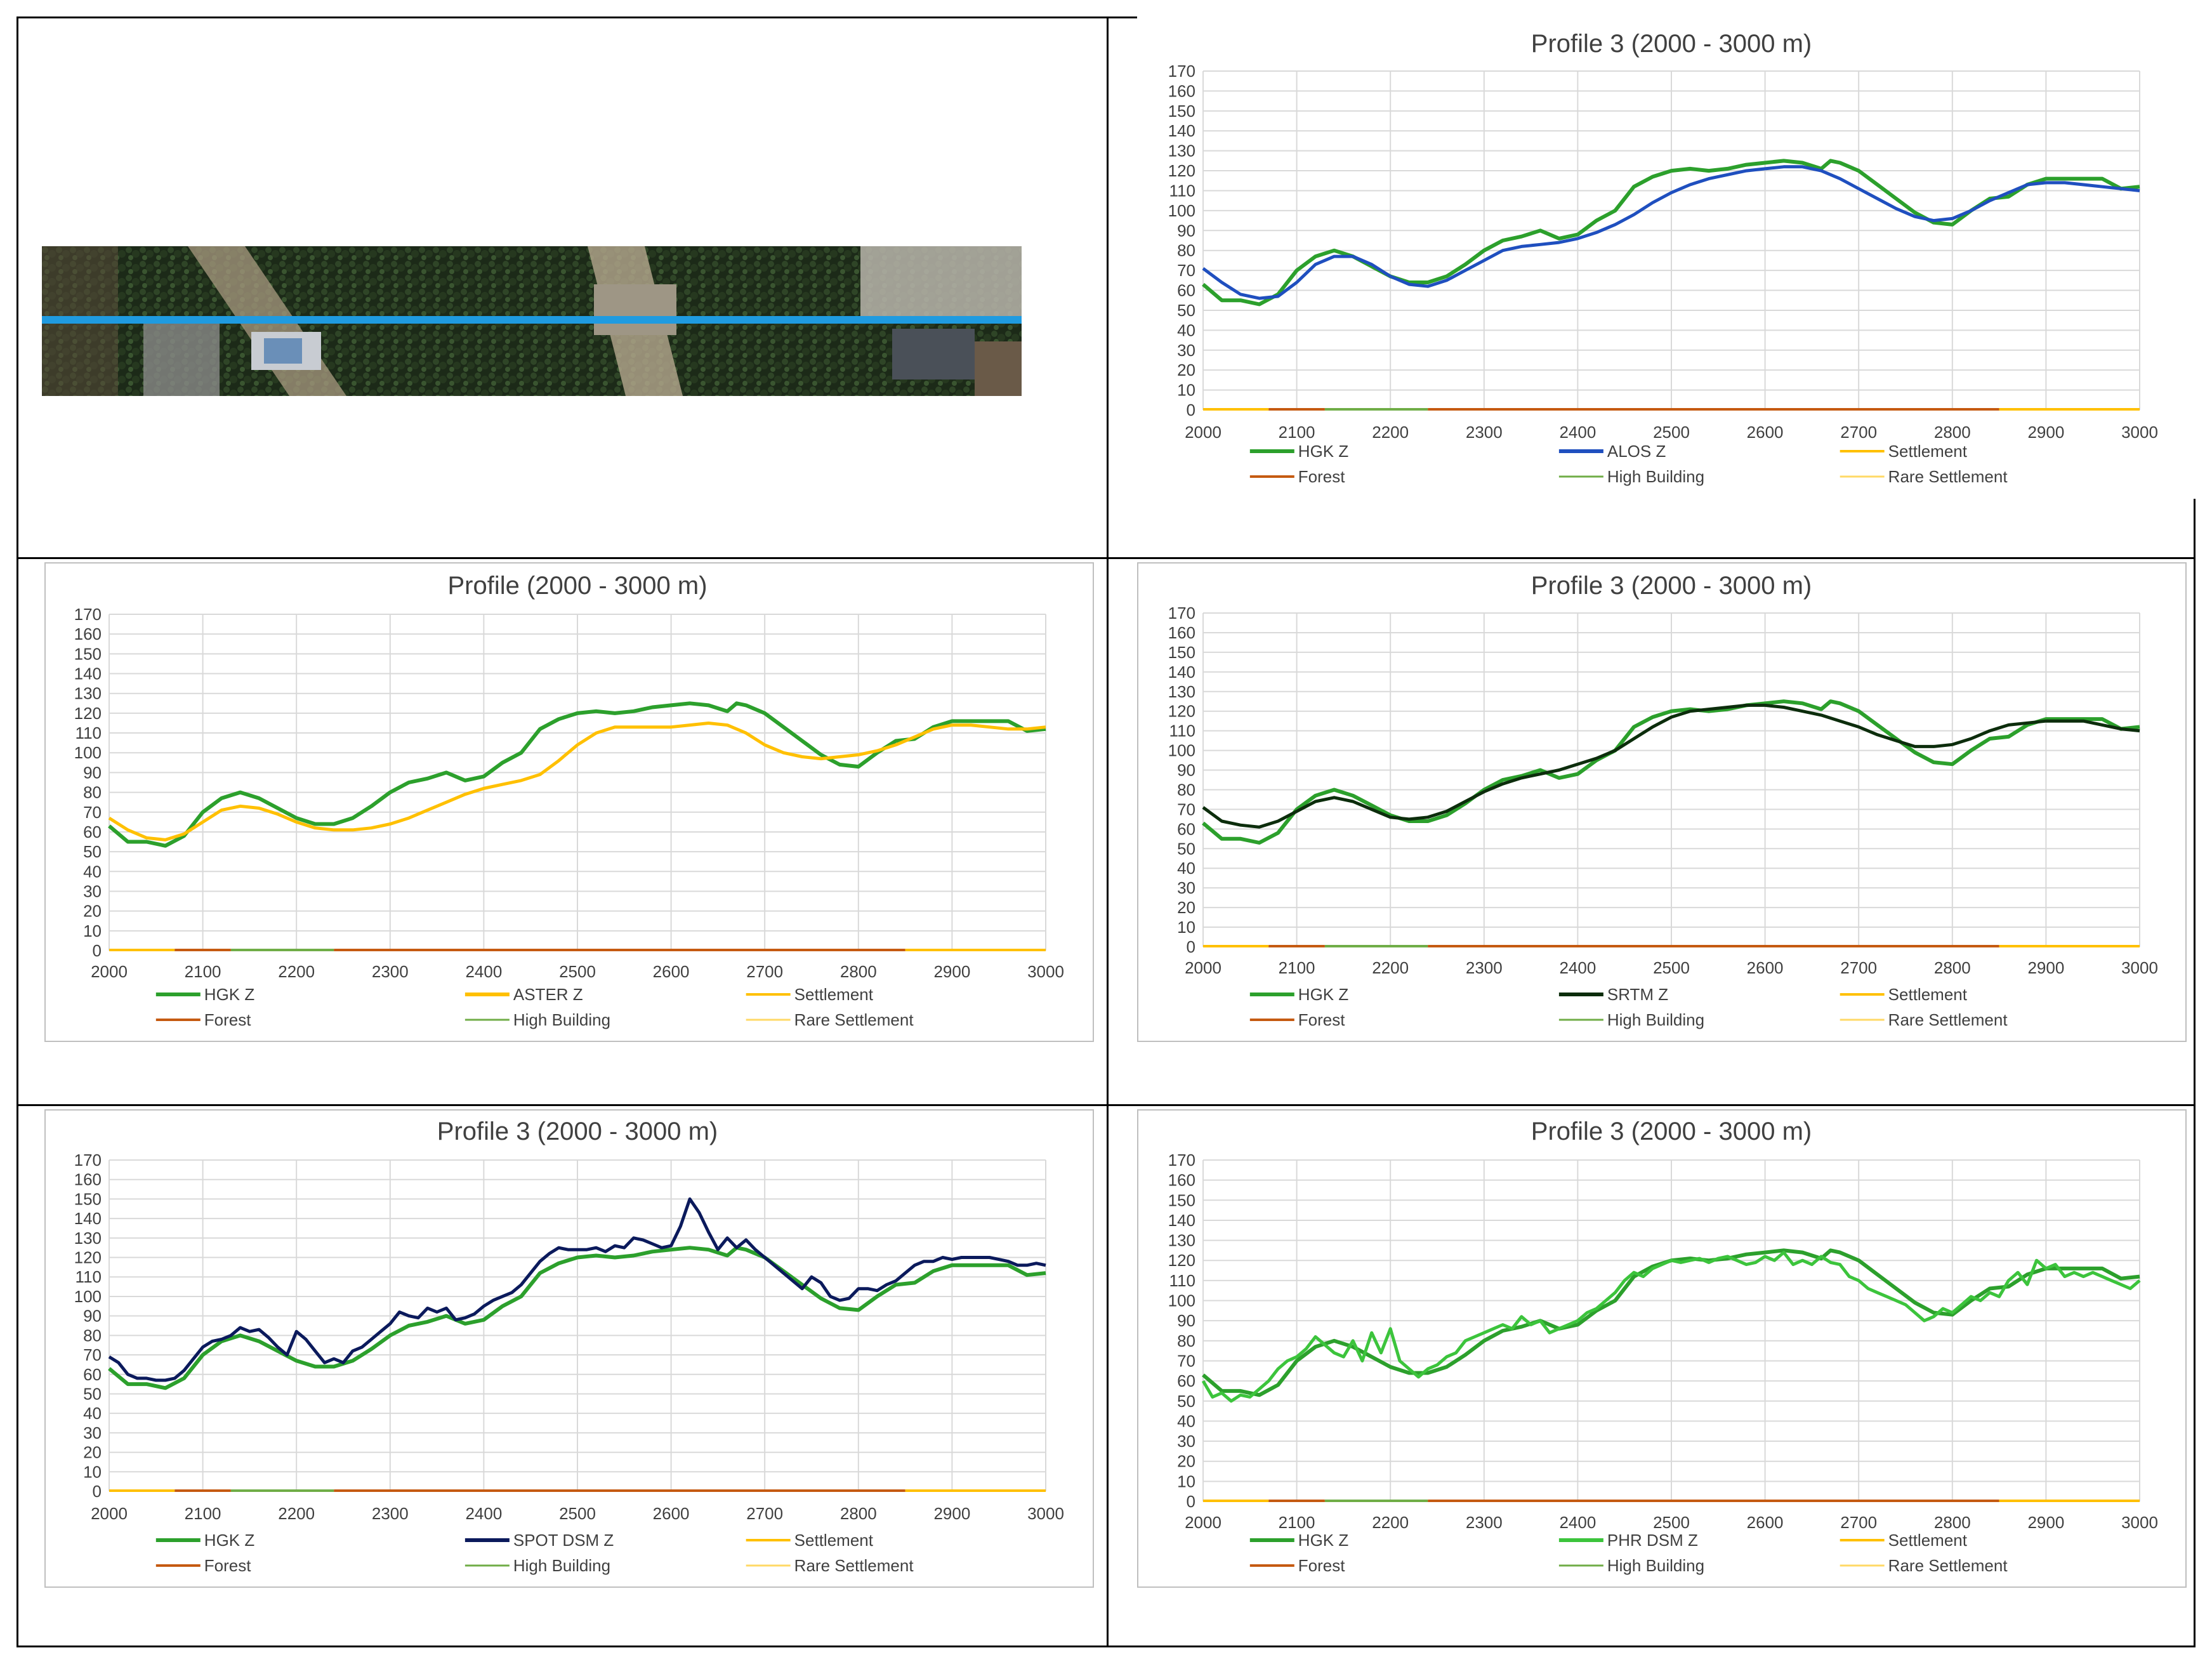 Image resolution: width=2212 pixels, height=1662 pixels. I want to click on aerial-image-strip, so click(532, 321).